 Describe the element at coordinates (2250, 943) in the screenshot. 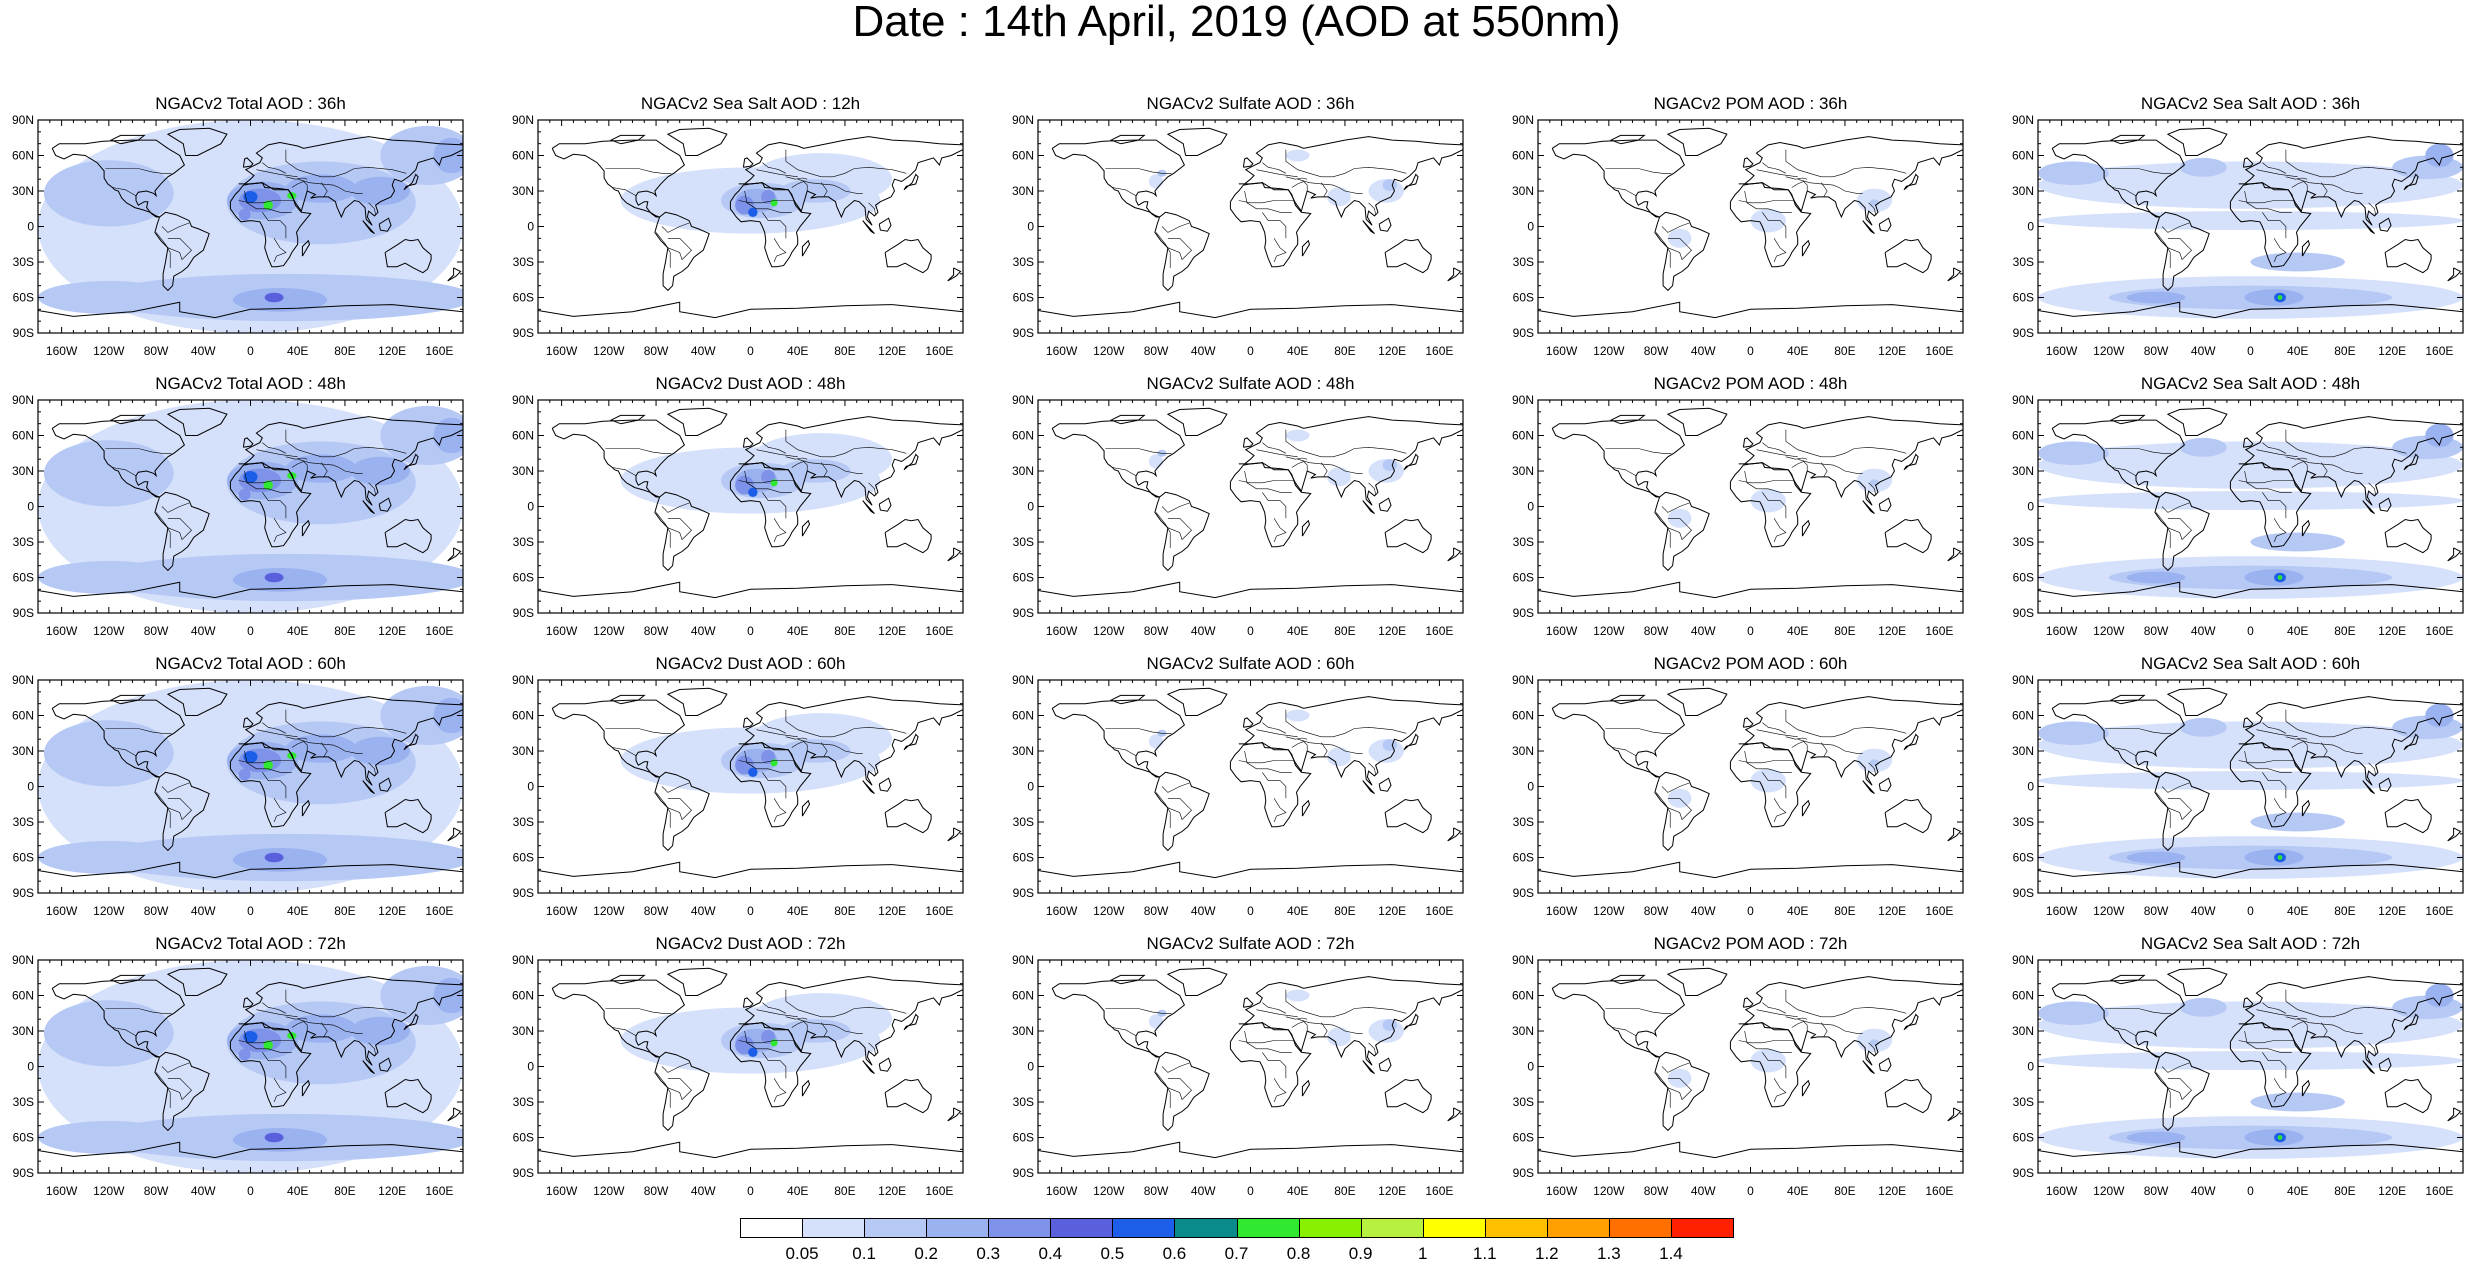

I see `panel-title: NGACv2 Sea Salt AOD : 72h` at that location.